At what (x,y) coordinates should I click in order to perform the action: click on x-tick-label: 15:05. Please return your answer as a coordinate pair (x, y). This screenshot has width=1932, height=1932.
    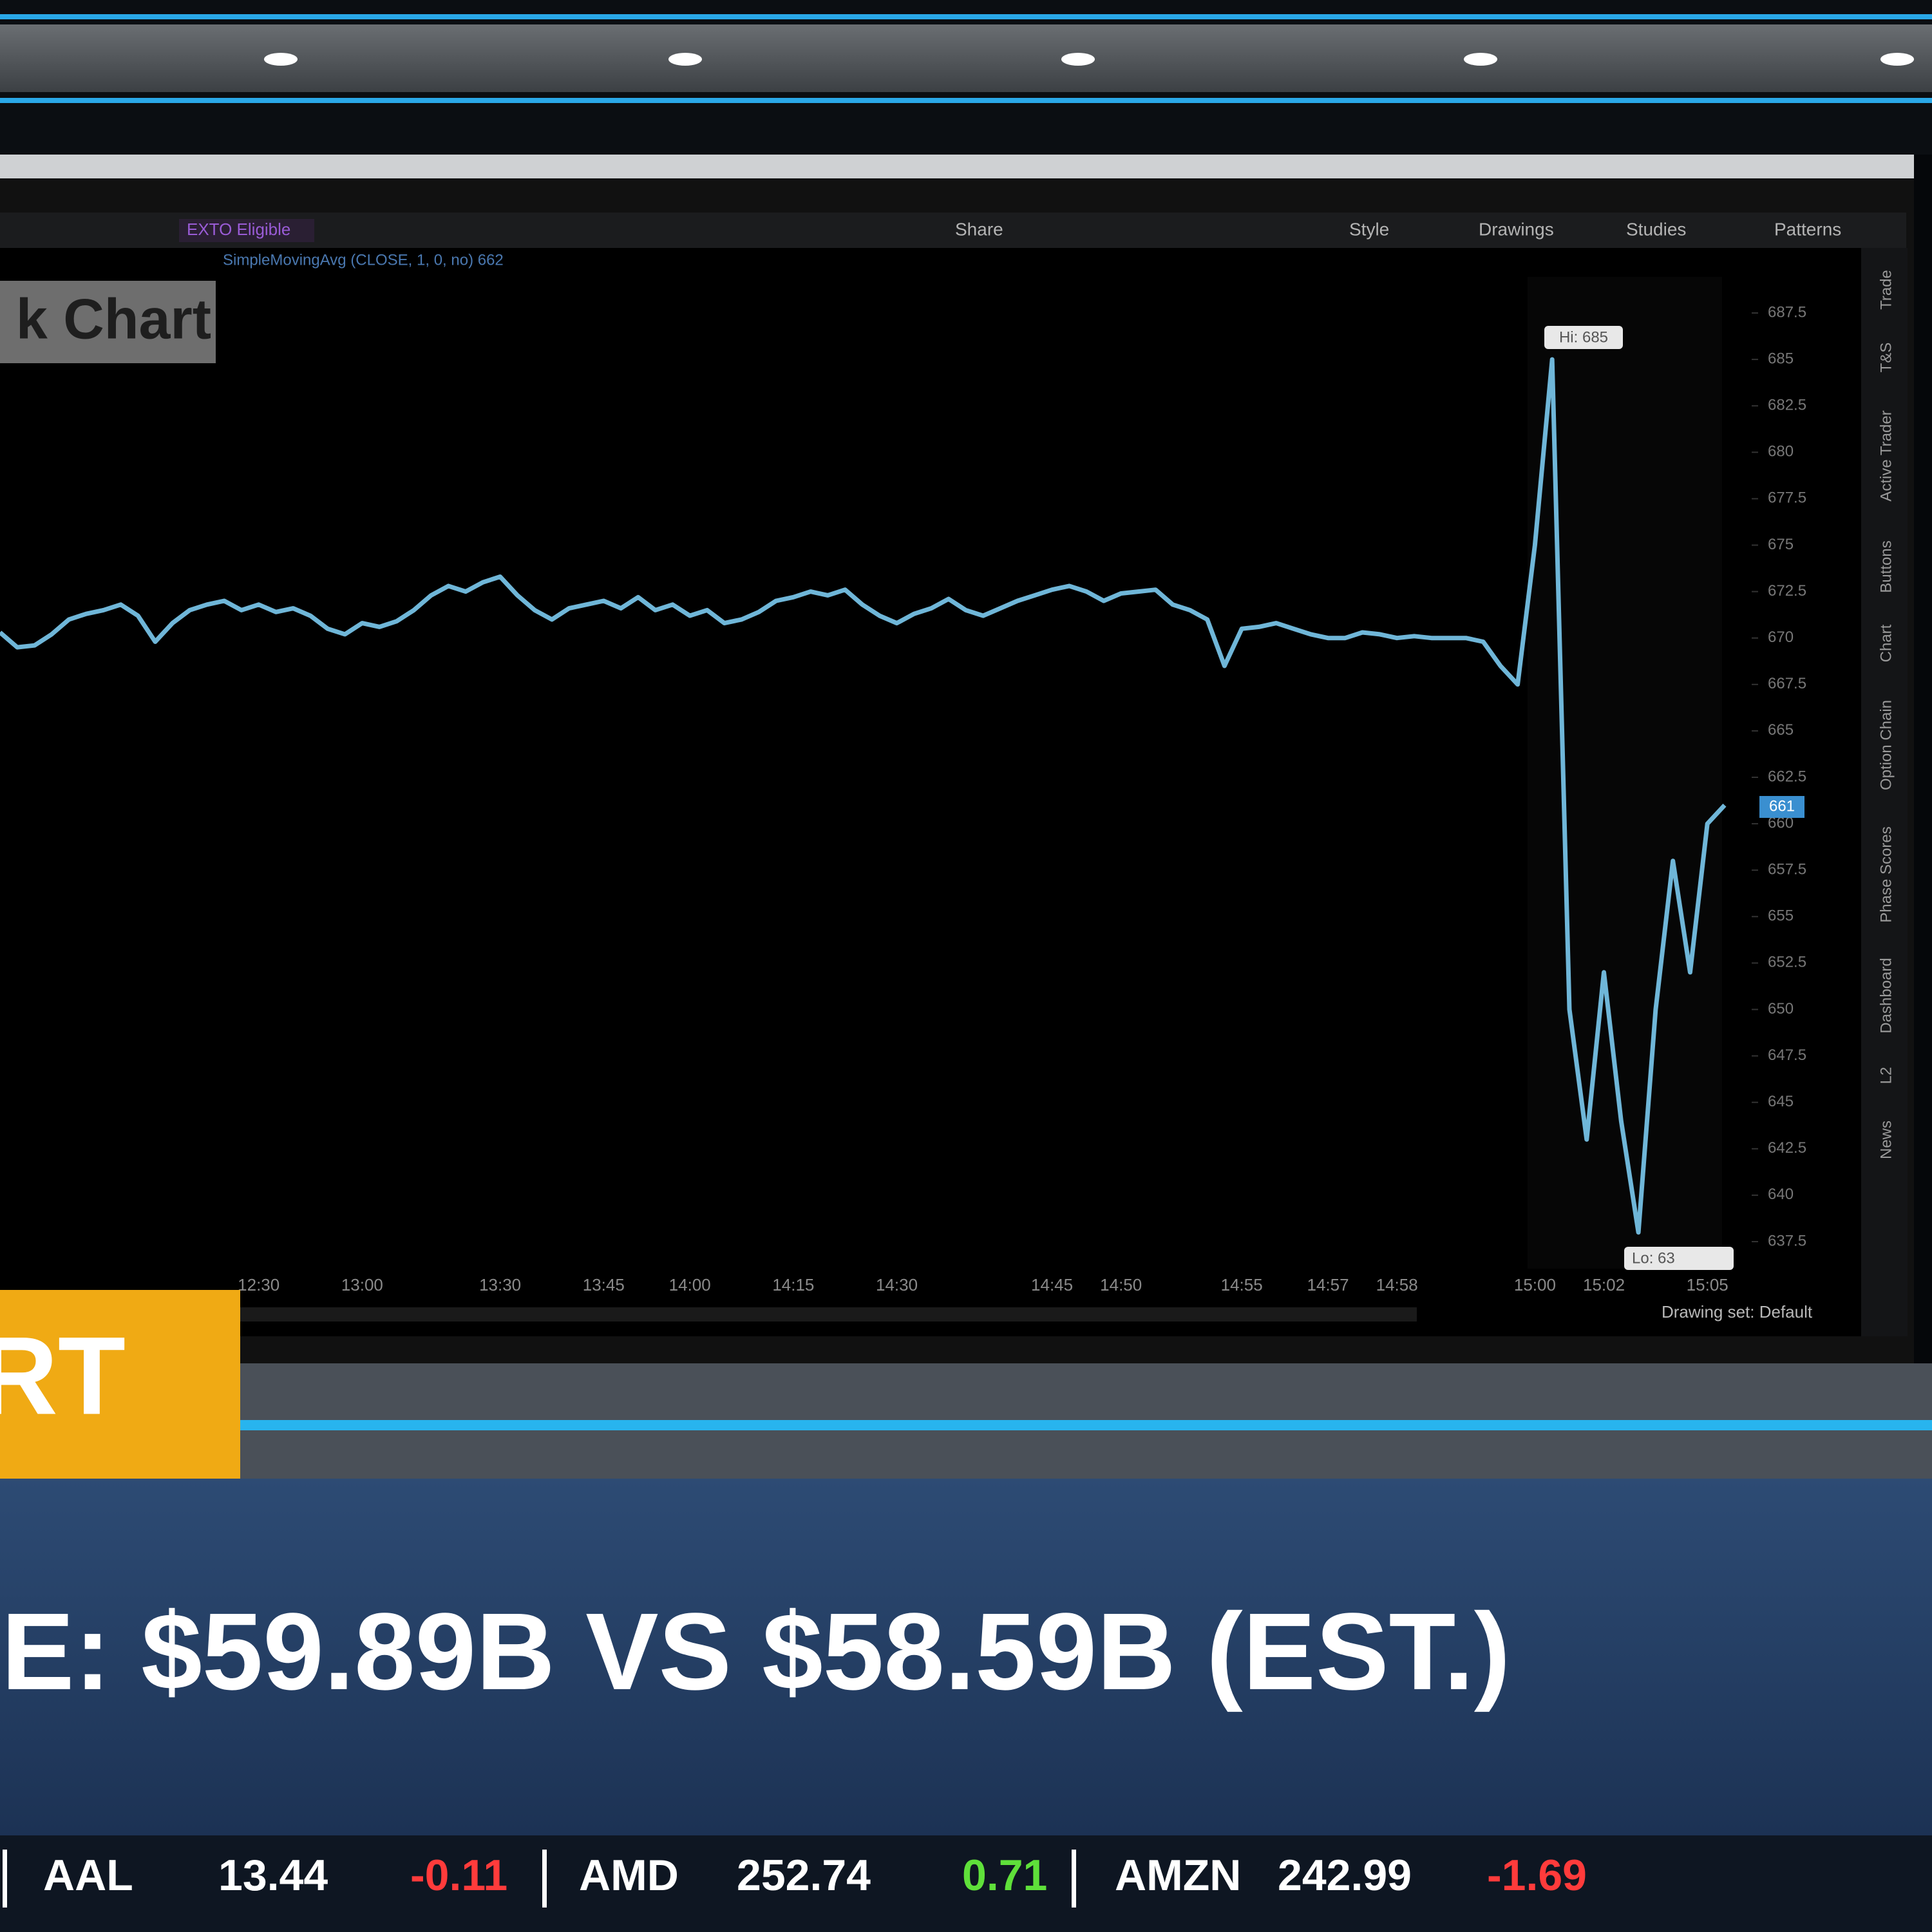
    Looking at the image, I should click on (1708, 1285).